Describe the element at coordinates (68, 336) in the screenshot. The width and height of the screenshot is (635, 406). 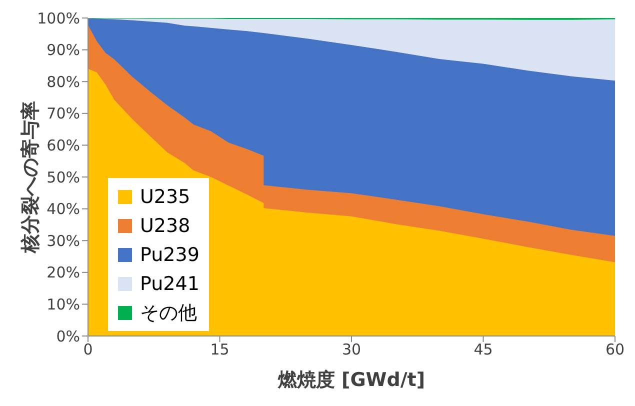
I see `y-tick-label: 0%` at that location.